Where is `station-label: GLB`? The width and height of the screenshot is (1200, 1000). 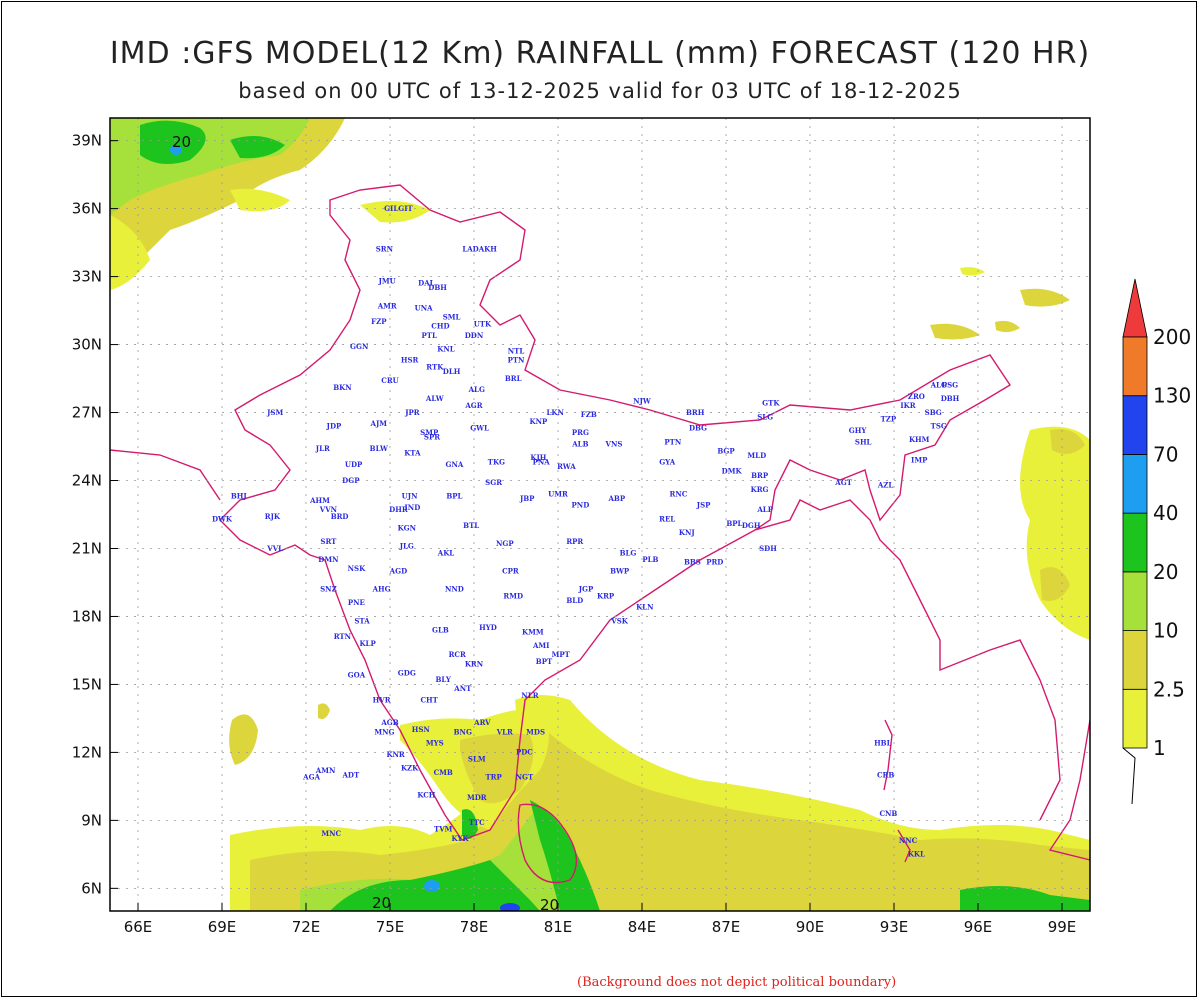 station-label: GLB is located at coordinates (440, 629).